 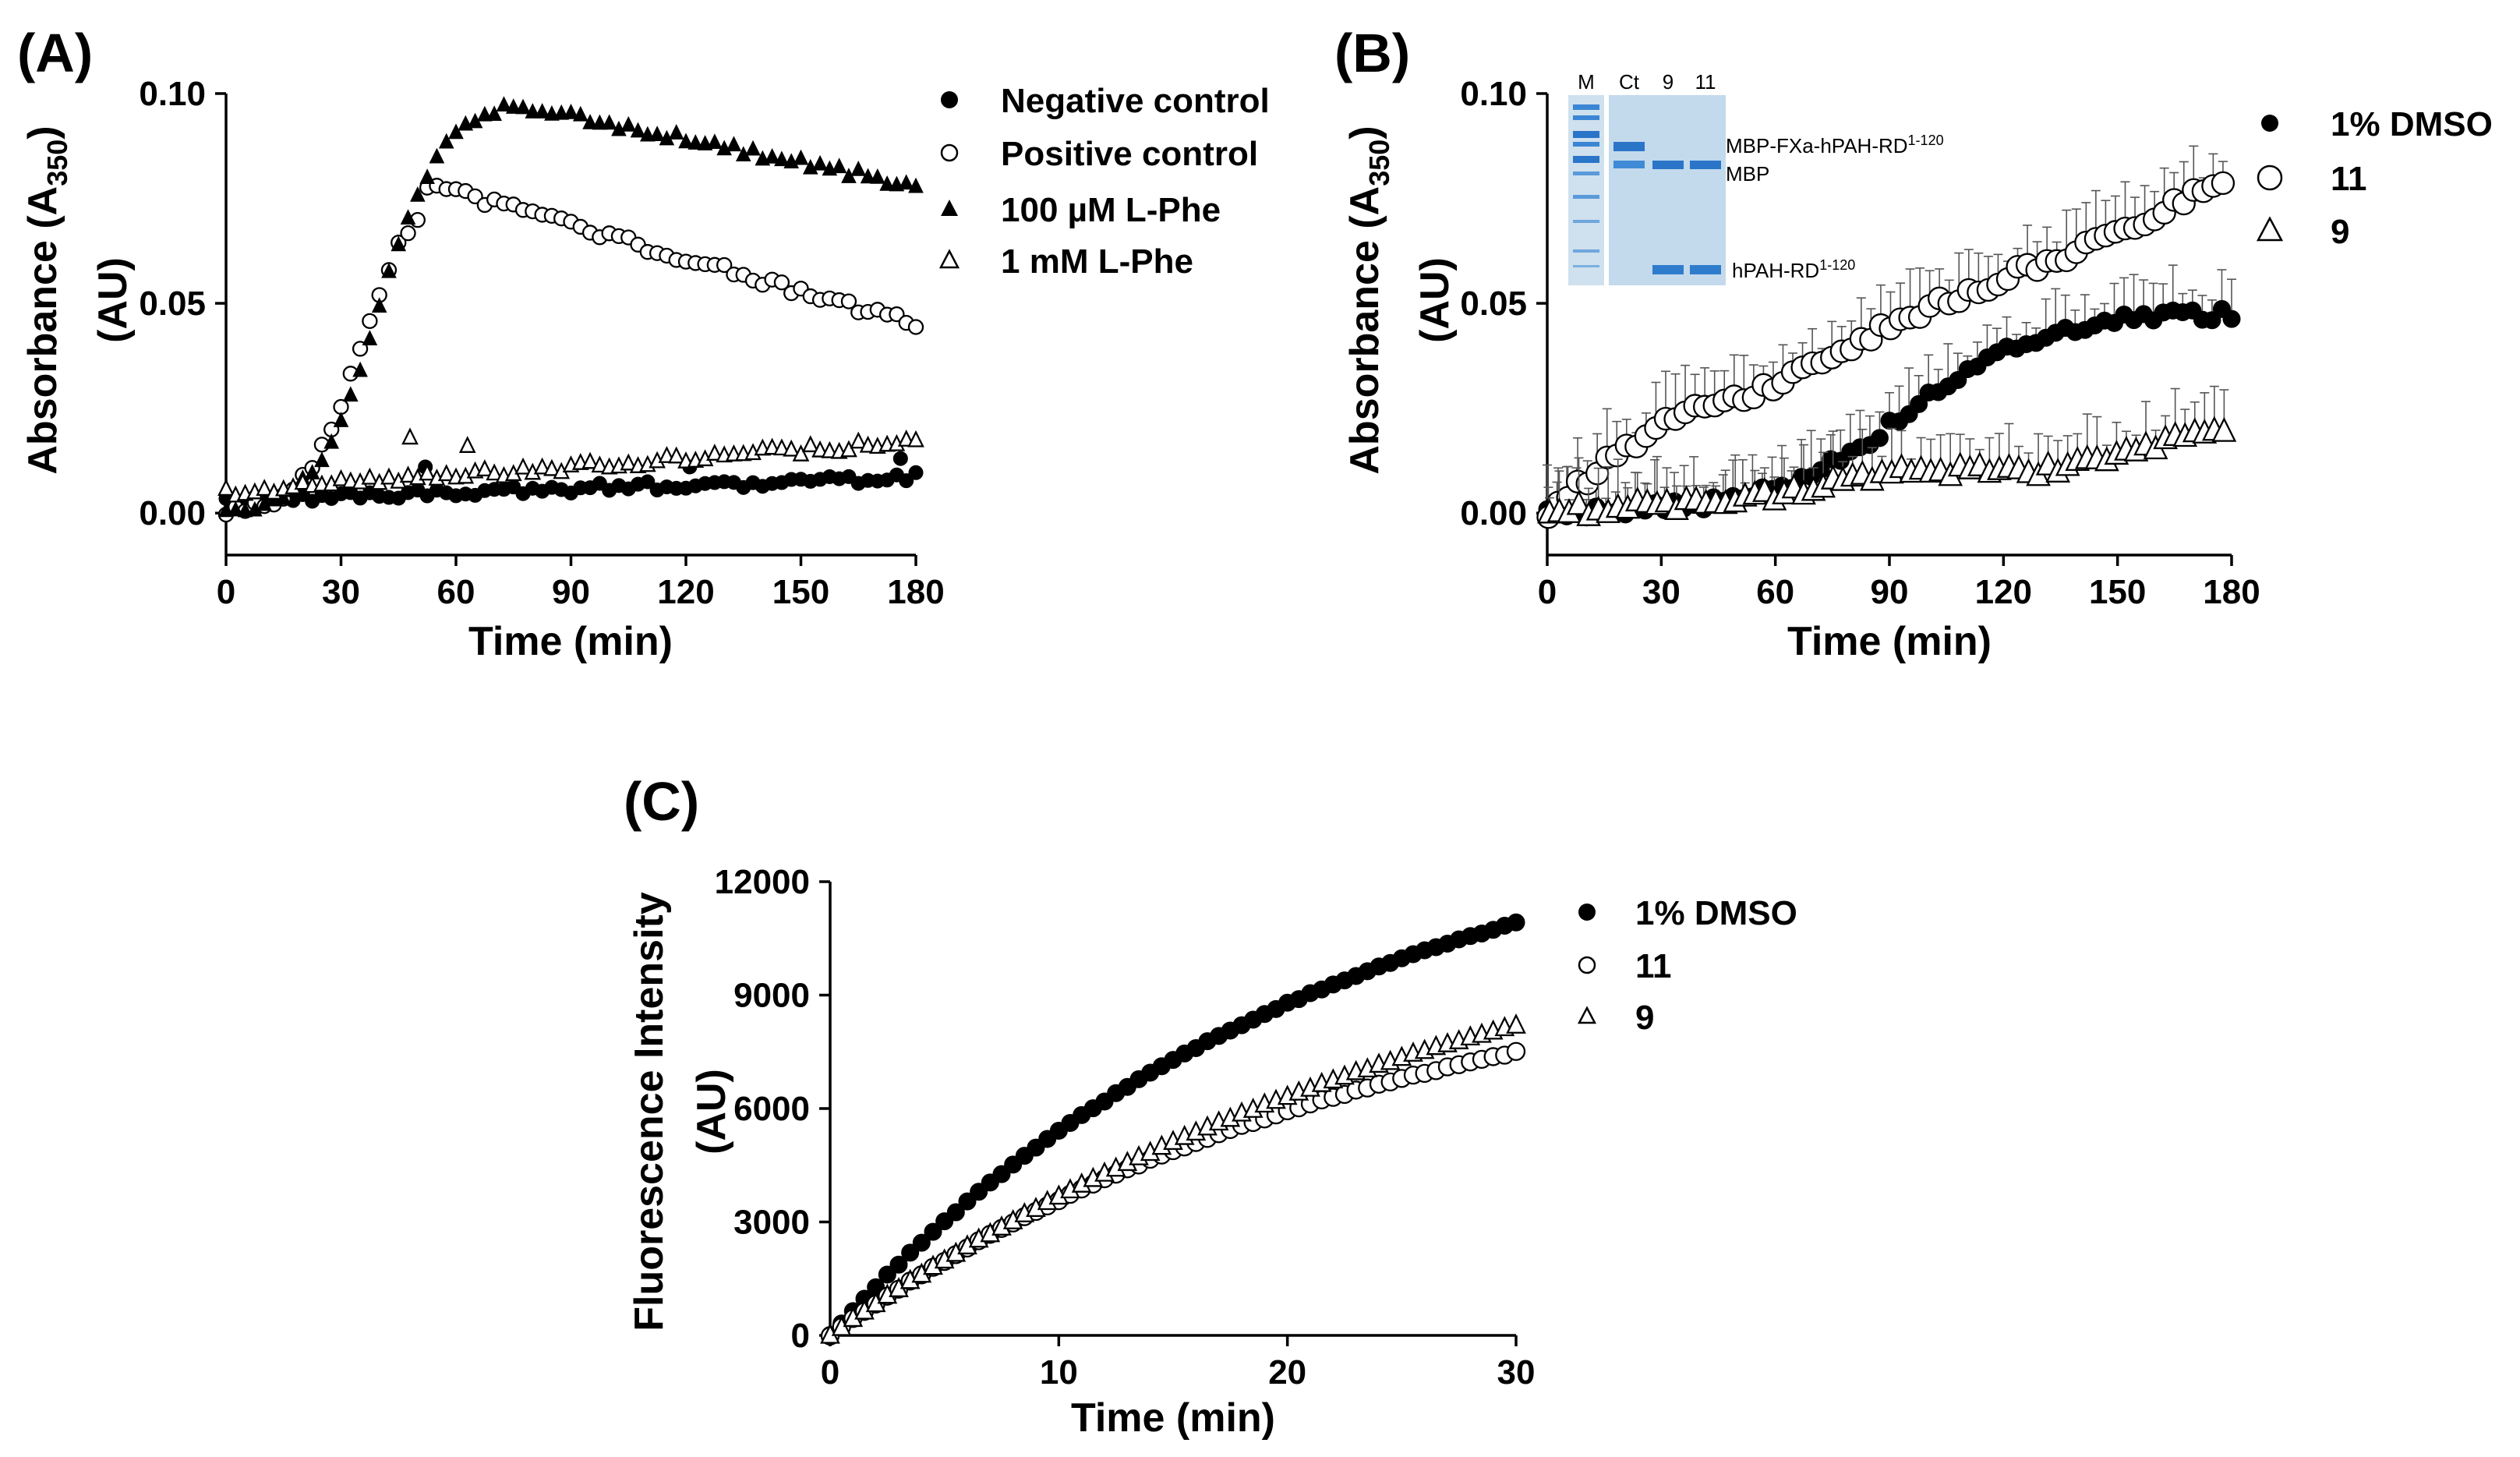 What do you see at coordinates (1775, 592) in the screenshot?
I see `panel-b-x-tick-label: 60` at bounding box center [1775, 592].